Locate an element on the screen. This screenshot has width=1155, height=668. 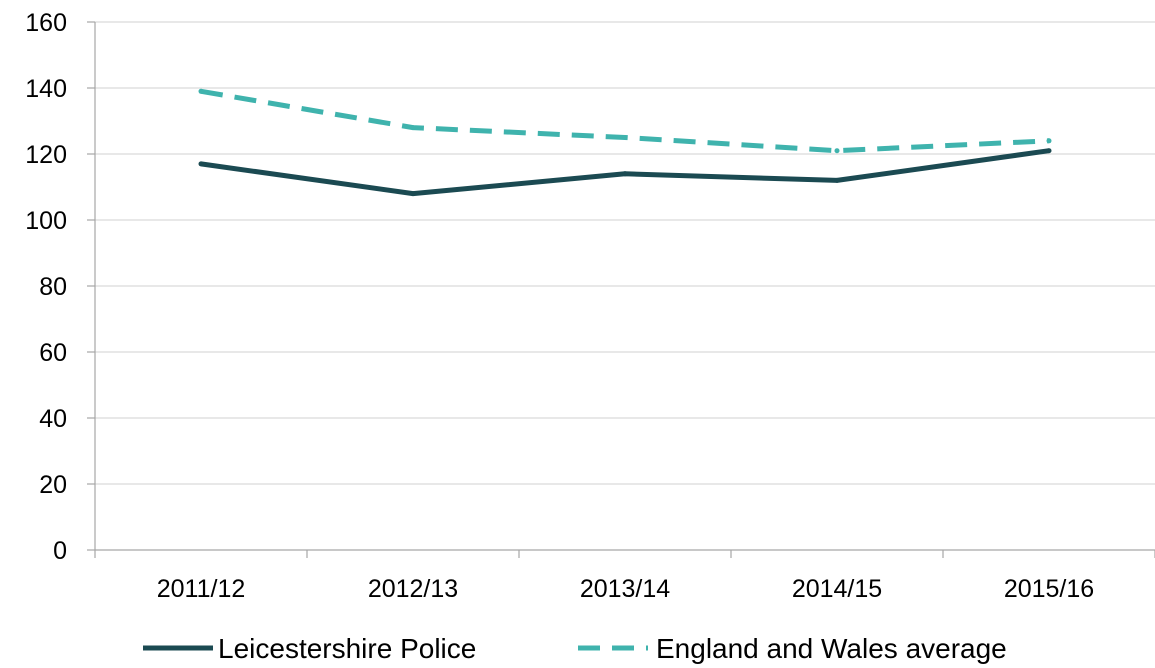
y-tick-label: 140 is located at coordinates (46, 89).